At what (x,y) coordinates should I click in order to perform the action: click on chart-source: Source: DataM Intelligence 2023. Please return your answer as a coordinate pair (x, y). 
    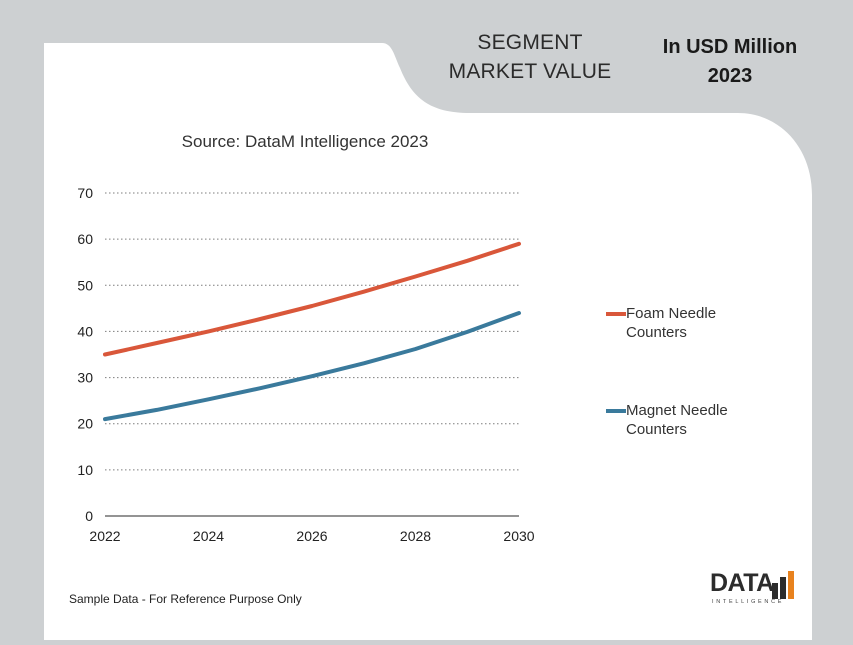
    Looking at the image, I should click on (305, 141).